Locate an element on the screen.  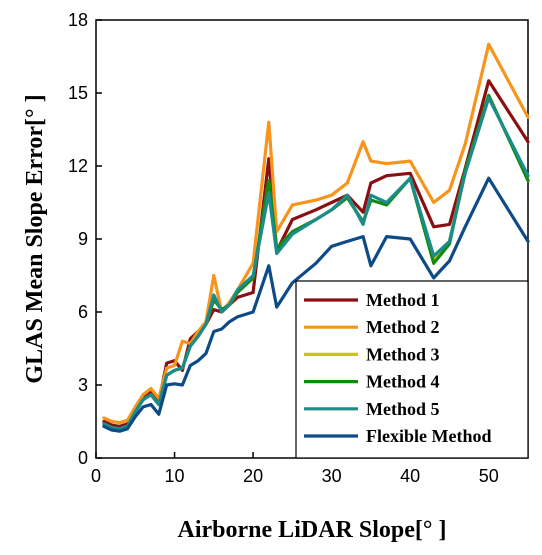
y-tick-label: 6 is located at coordinates (83, 312).